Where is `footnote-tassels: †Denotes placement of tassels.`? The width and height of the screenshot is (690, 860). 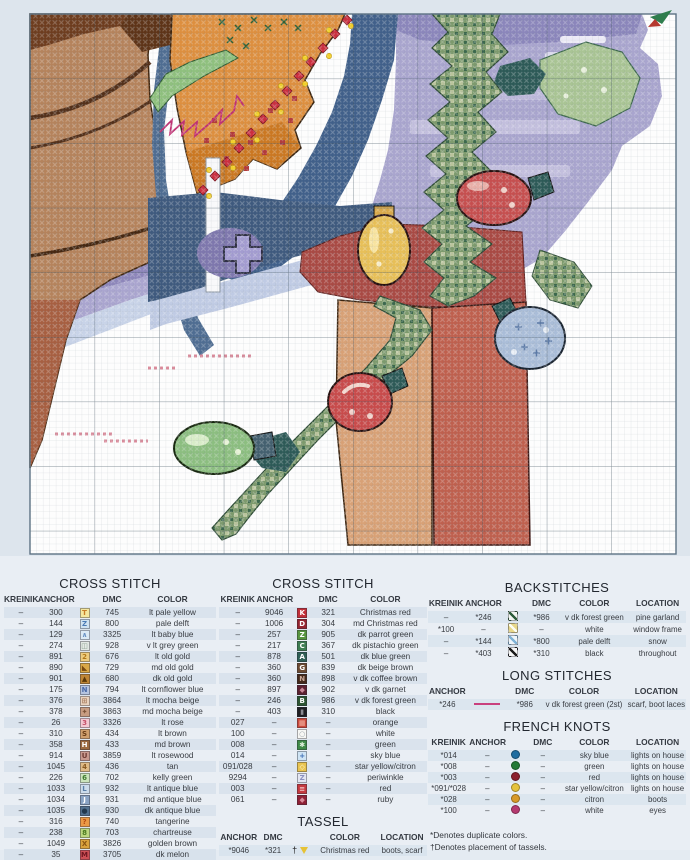 footnote-tassels: †Denotes placement of tassels. is located at coordinates (488, 847).